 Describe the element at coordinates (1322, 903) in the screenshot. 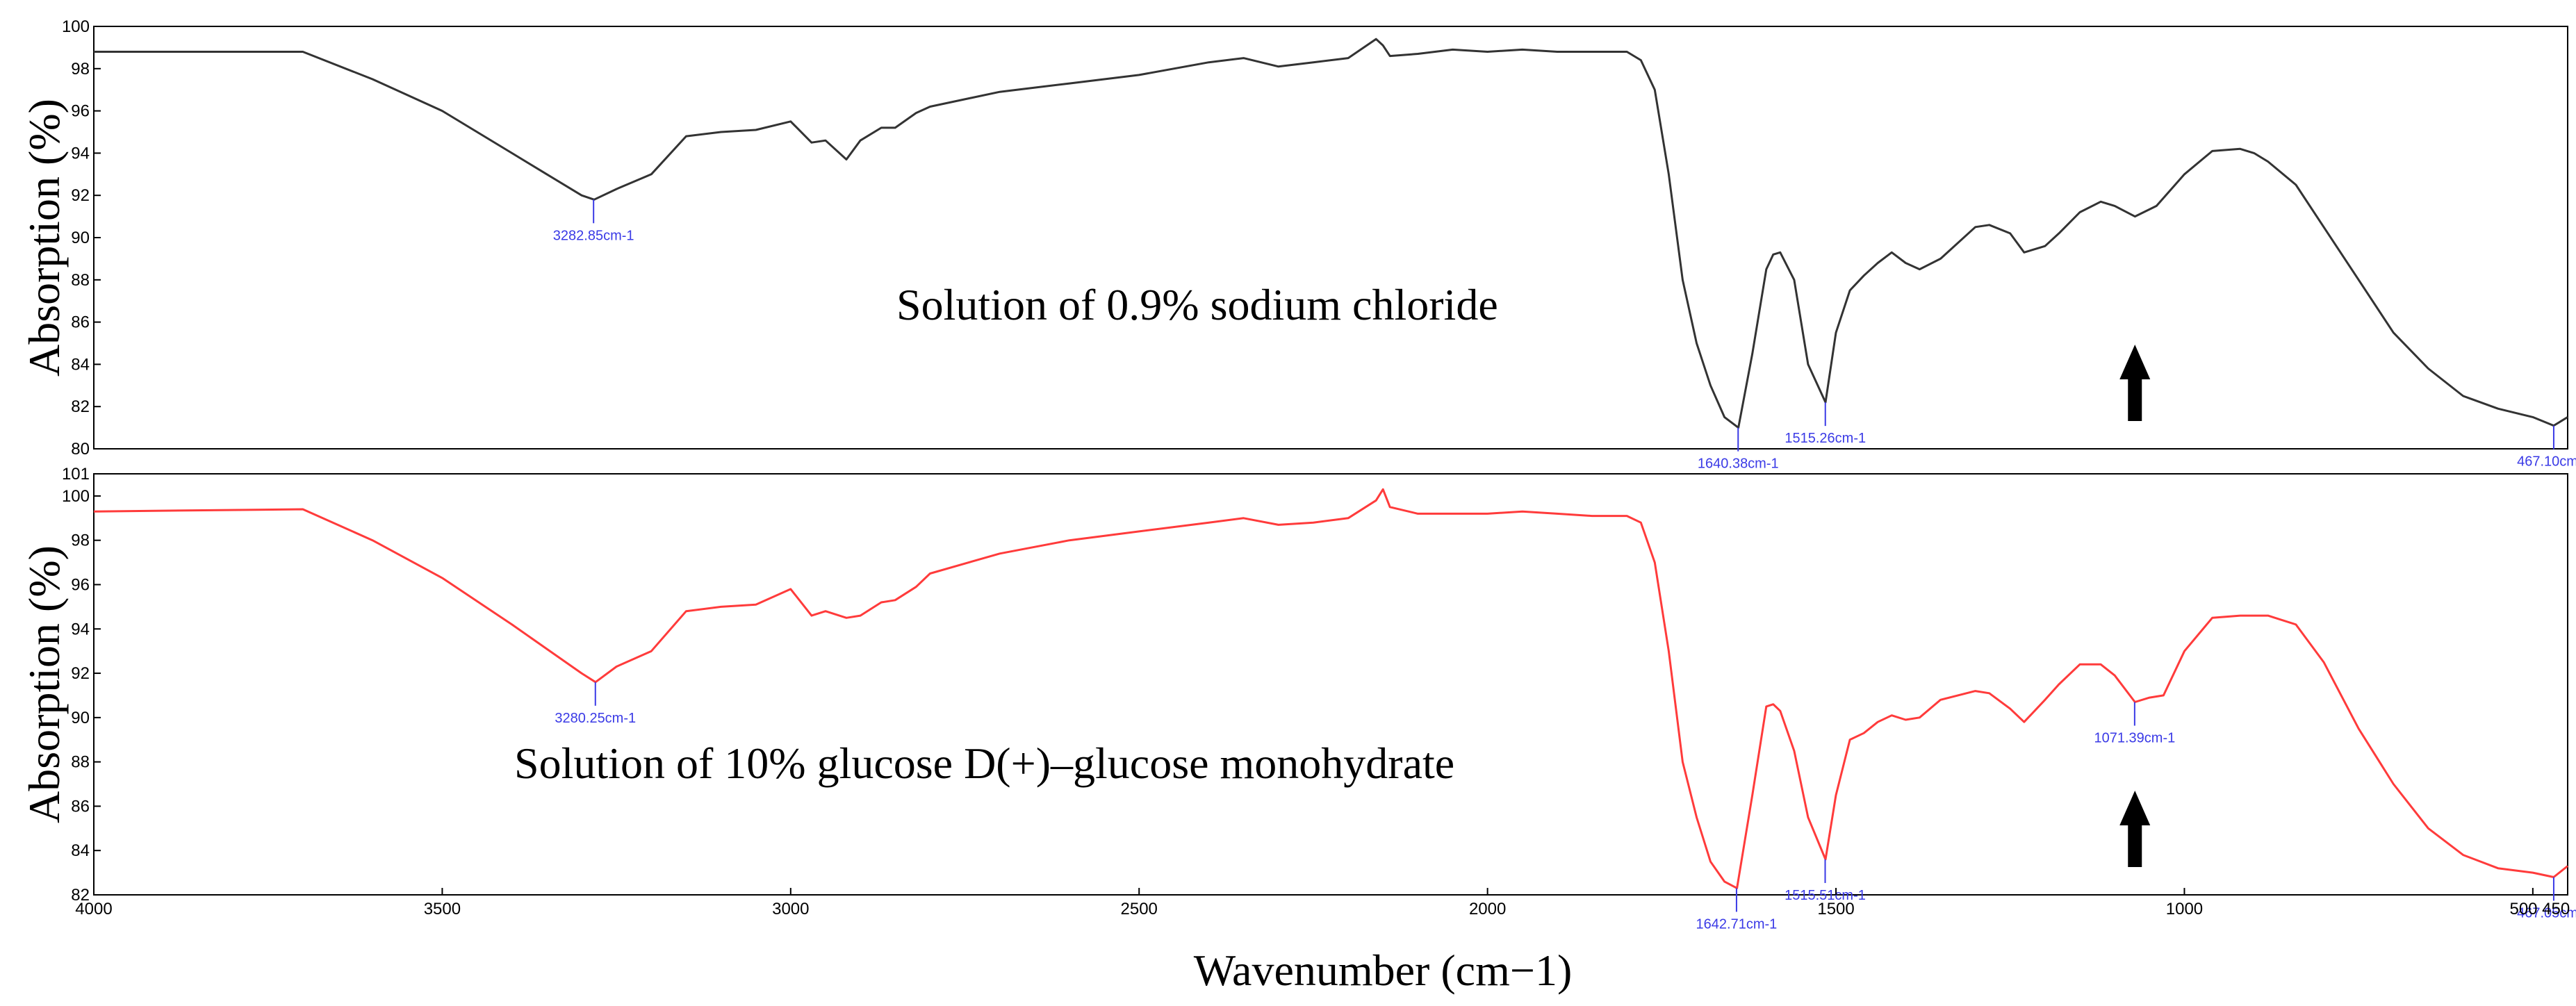

I see `x-axis-ticks: 4000 3500 3000 2500 2000 1500 1000 500 450` at that location.